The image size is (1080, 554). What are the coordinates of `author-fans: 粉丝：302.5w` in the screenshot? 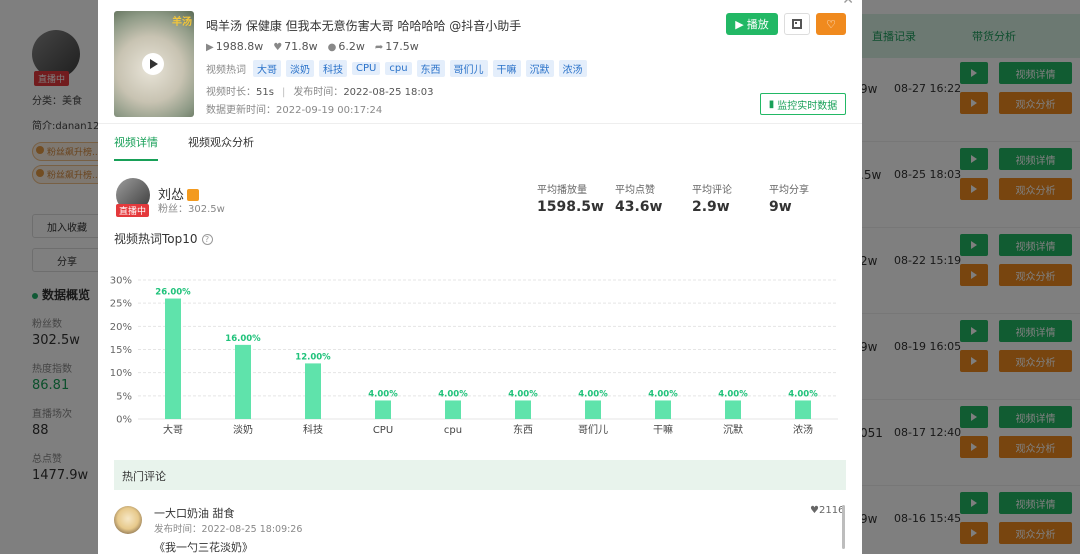 It's located at (191, 209).